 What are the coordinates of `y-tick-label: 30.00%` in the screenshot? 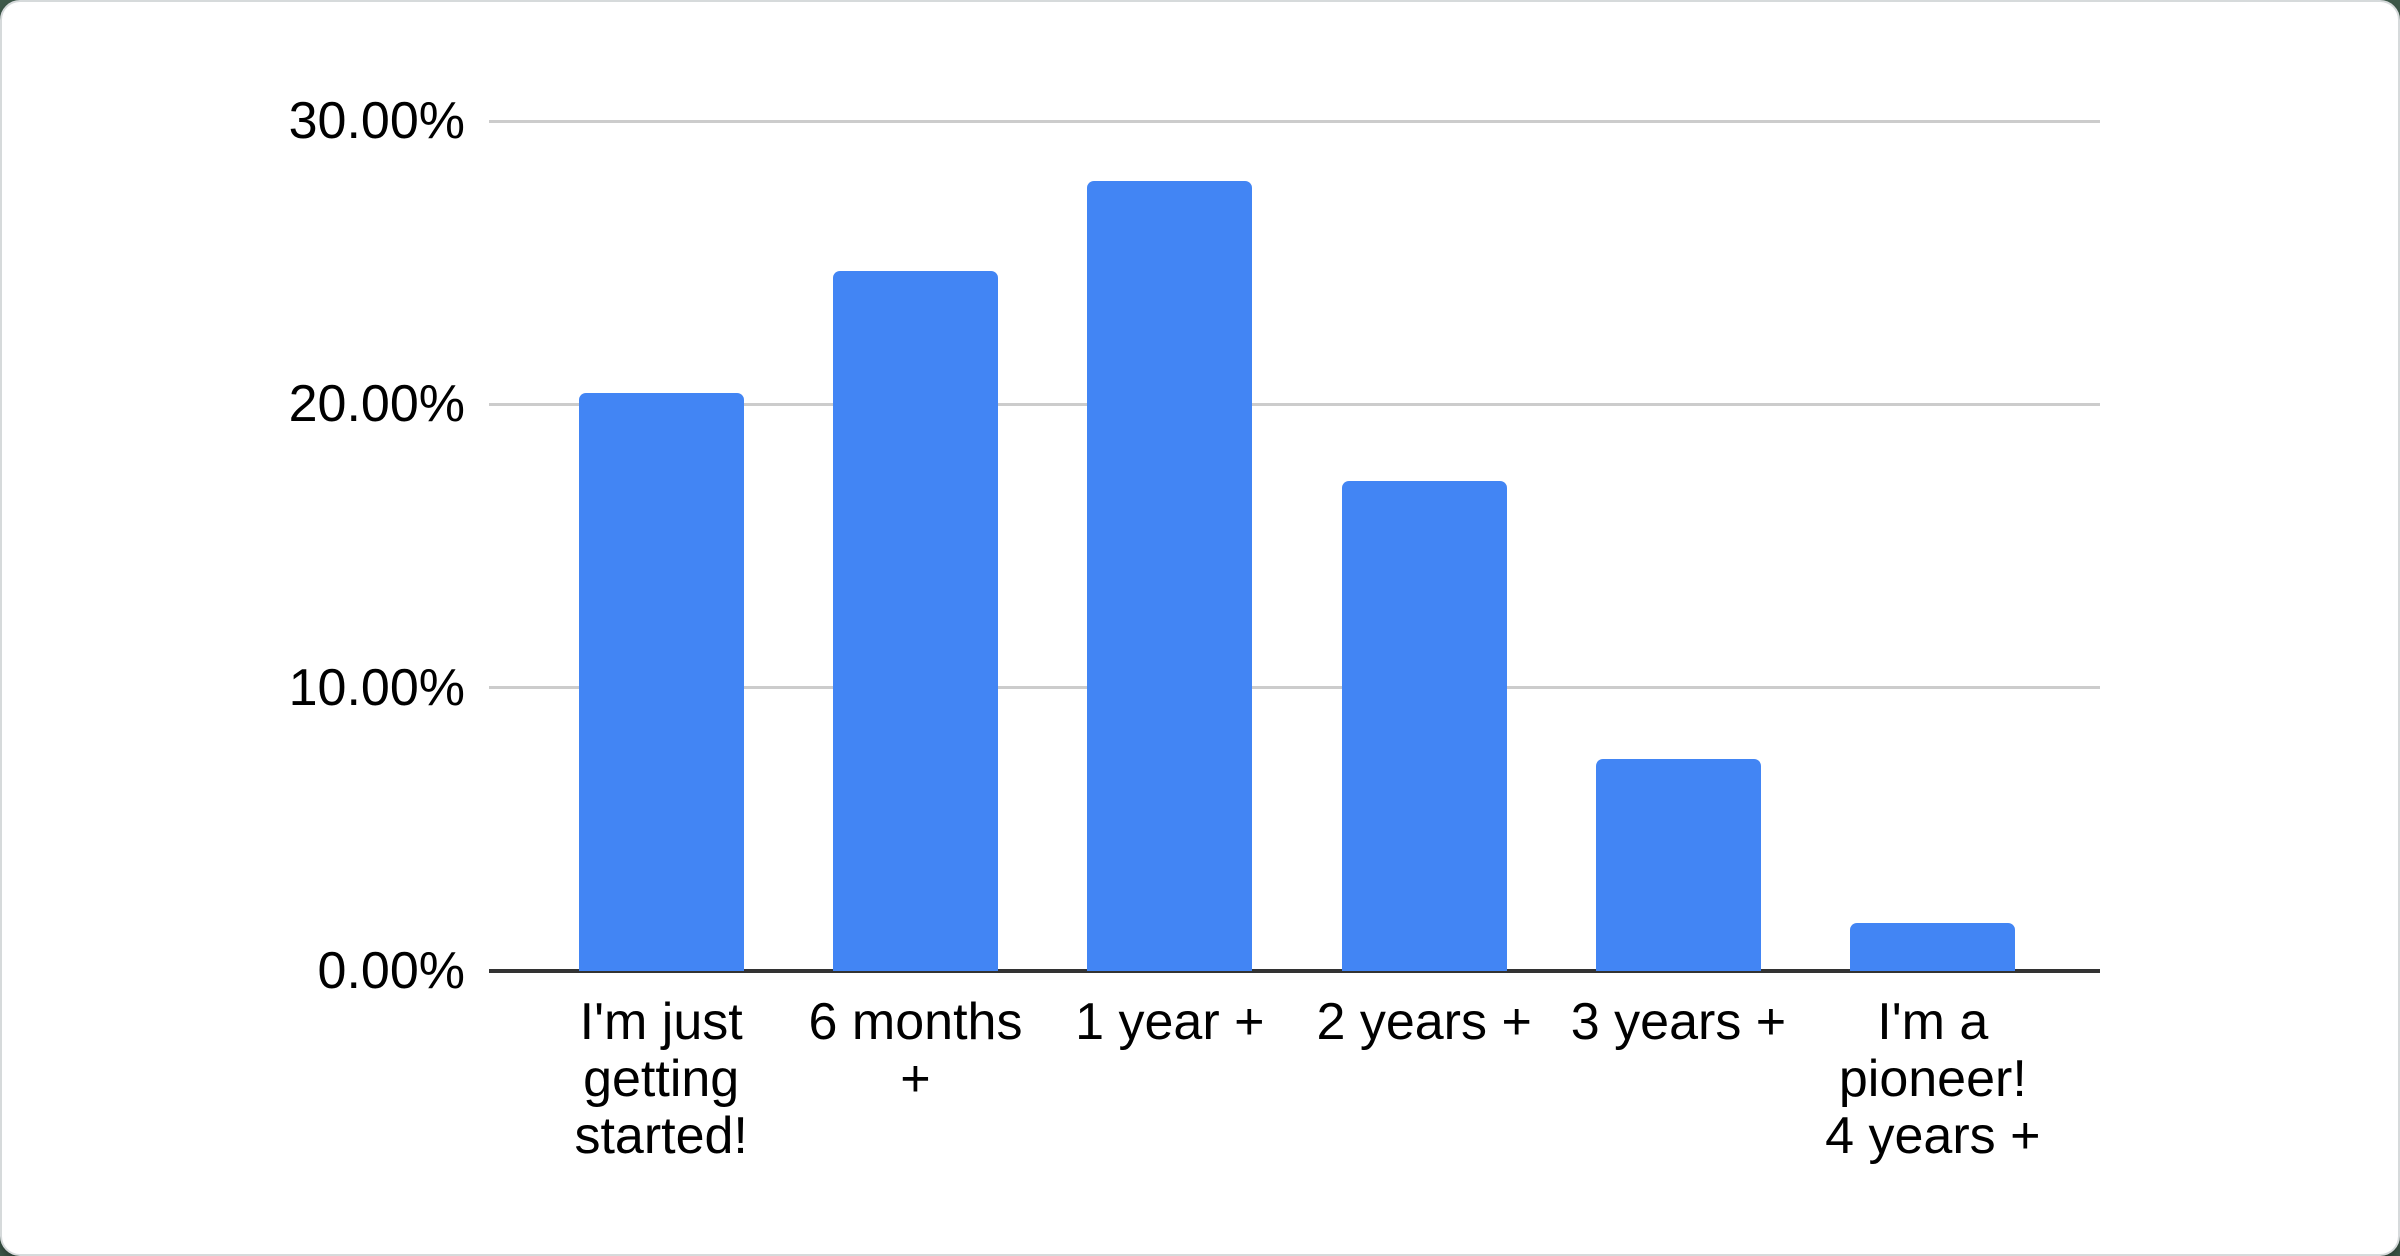 It's located at (376, 121).